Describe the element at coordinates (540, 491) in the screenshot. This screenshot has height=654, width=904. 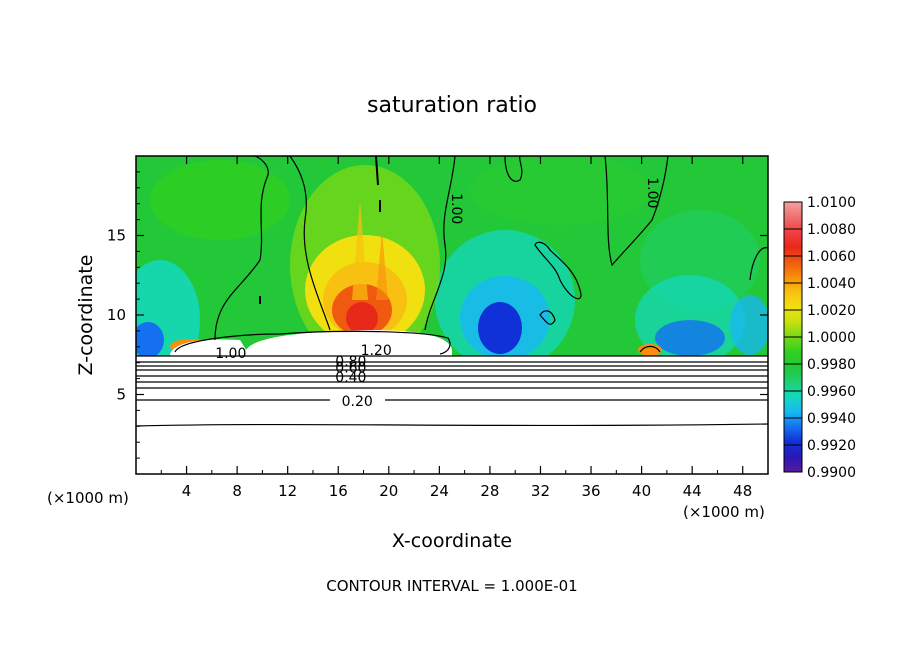
I see `x-tick-label: 32` at that location.